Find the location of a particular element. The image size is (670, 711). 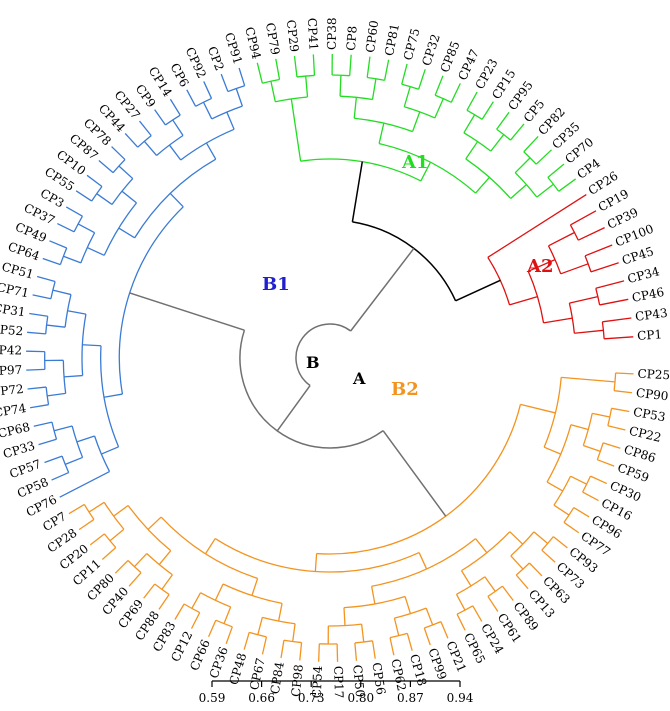

node-label-a: A is located at coordinates (359, 378).